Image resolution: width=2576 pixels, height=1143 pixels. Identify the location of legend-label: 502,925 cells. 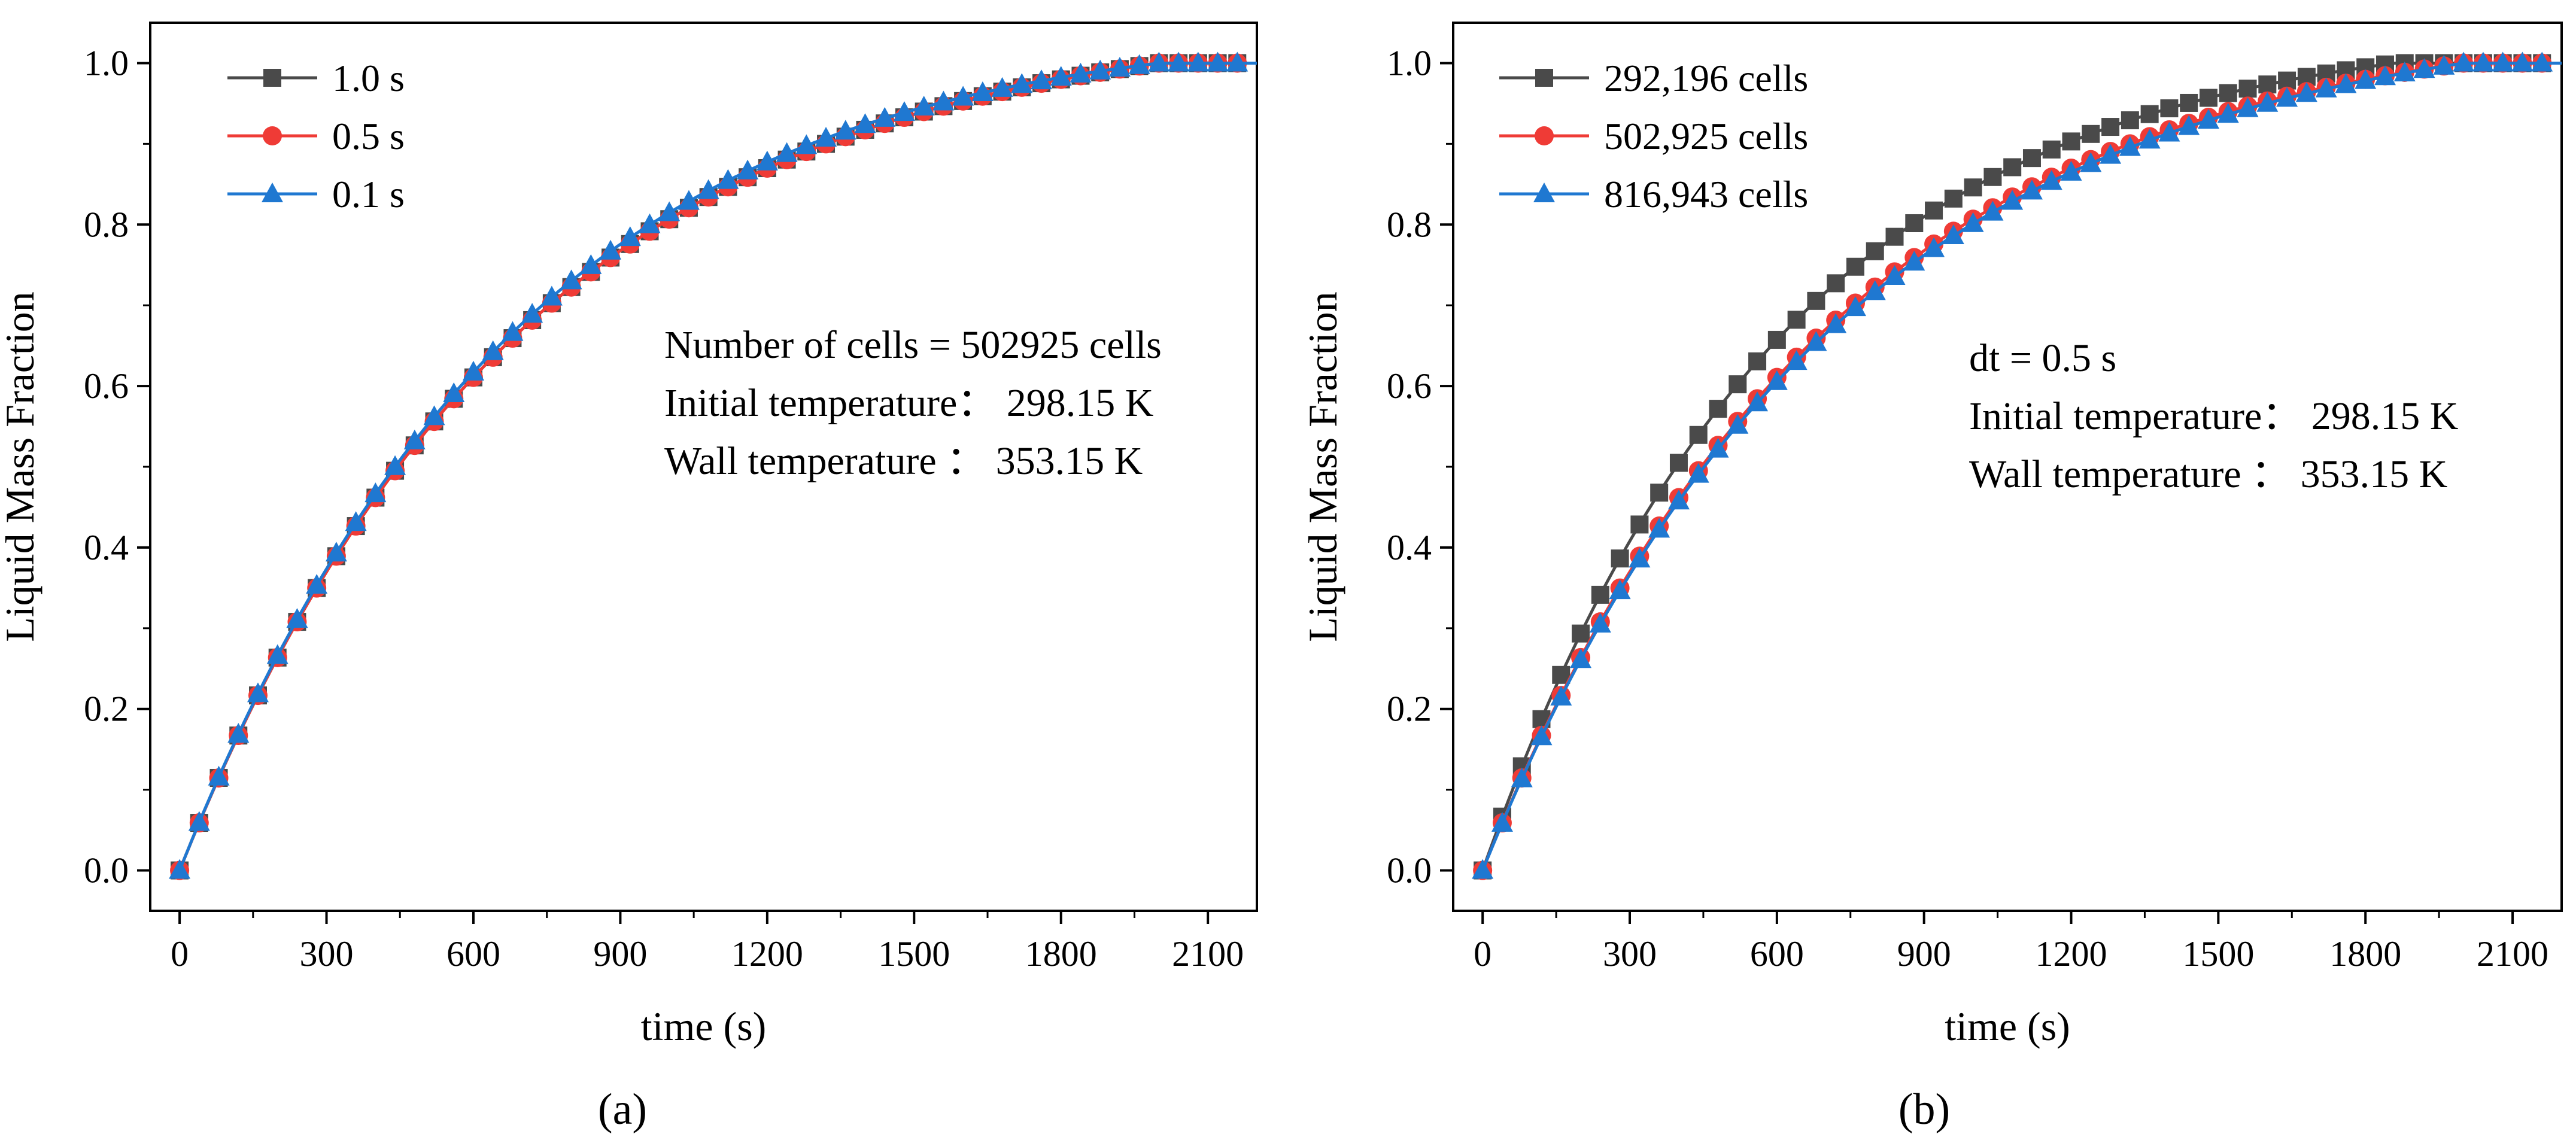
(1706, 136).